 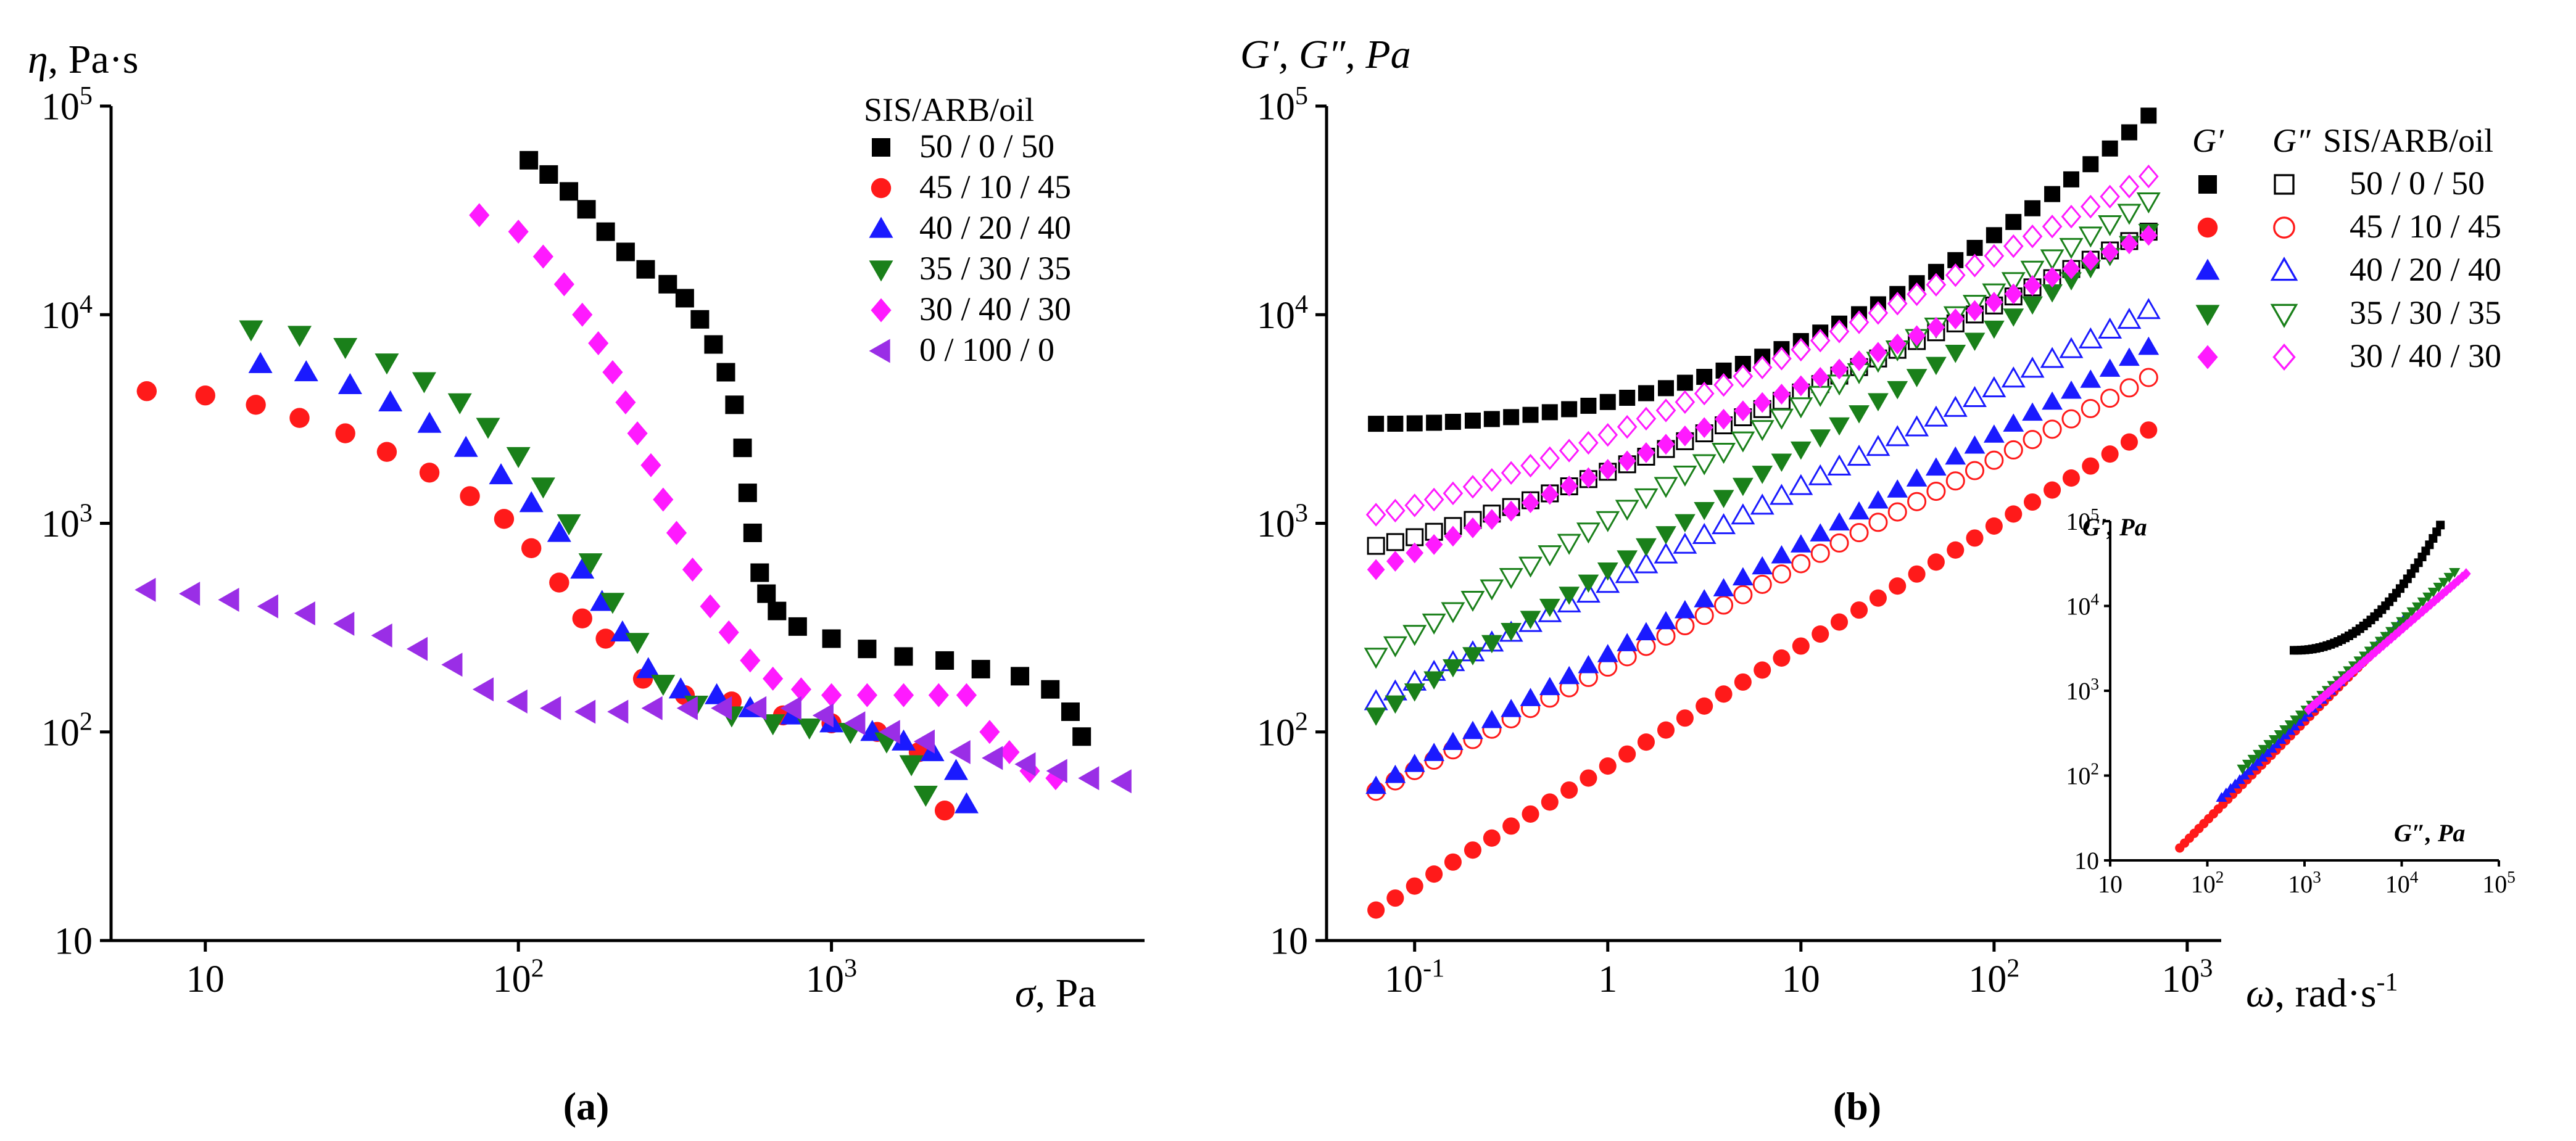 What do you see at coordinates (2322, 992) in the screenshot?
I see `panel-b-x-label: ω, rad·s-1` at bounding box center [2322, 992].